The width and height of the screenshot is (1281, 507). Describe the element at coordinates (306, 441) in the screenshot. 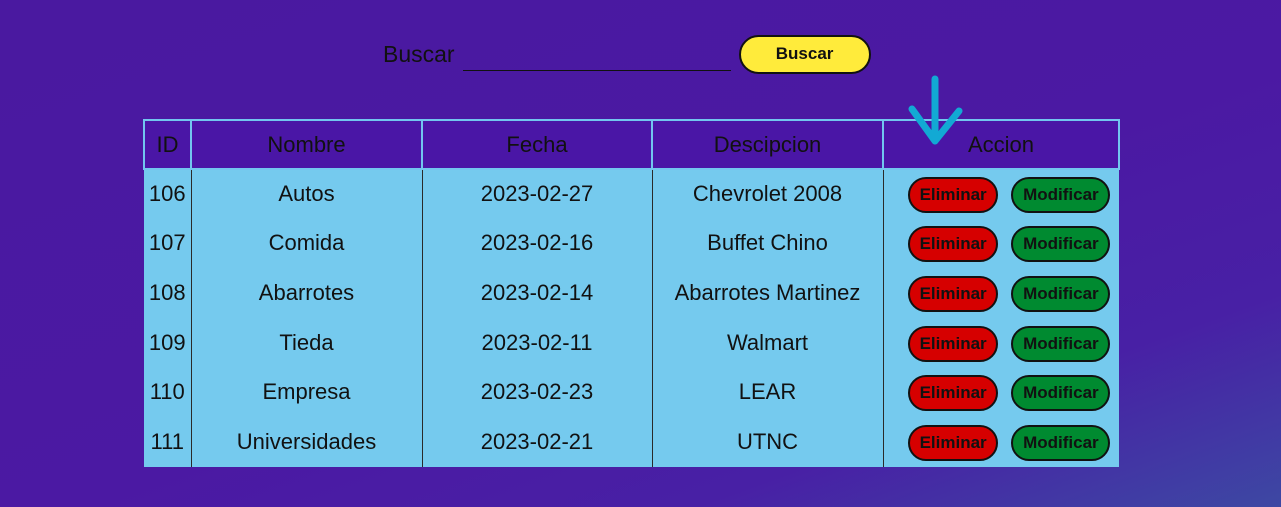

I see `cell-nombre: Universidades` at that location.